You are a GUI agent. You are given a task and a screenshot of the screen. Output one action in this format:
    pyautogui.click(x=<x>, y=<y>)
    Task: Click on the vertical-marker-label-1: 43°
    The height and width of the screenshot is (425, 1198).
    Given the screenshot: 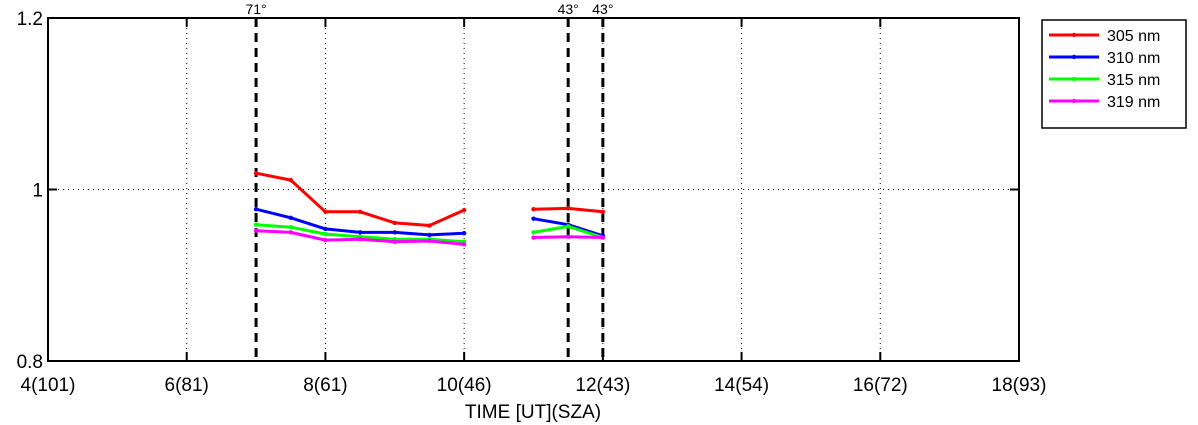 What is the action you would take?
    pyautogui.click(x=568, y=9)
    